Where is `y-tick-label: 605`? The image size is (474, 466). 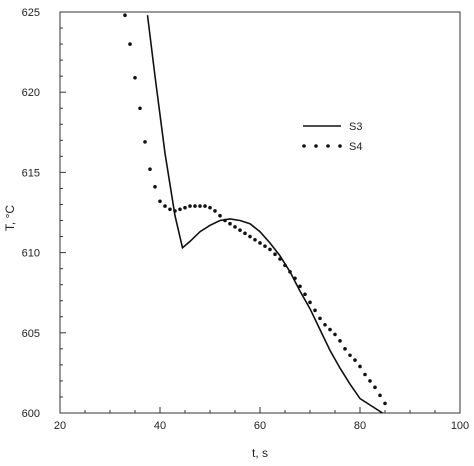 y-tick-label: 605 is located at coordinates (31, 334).